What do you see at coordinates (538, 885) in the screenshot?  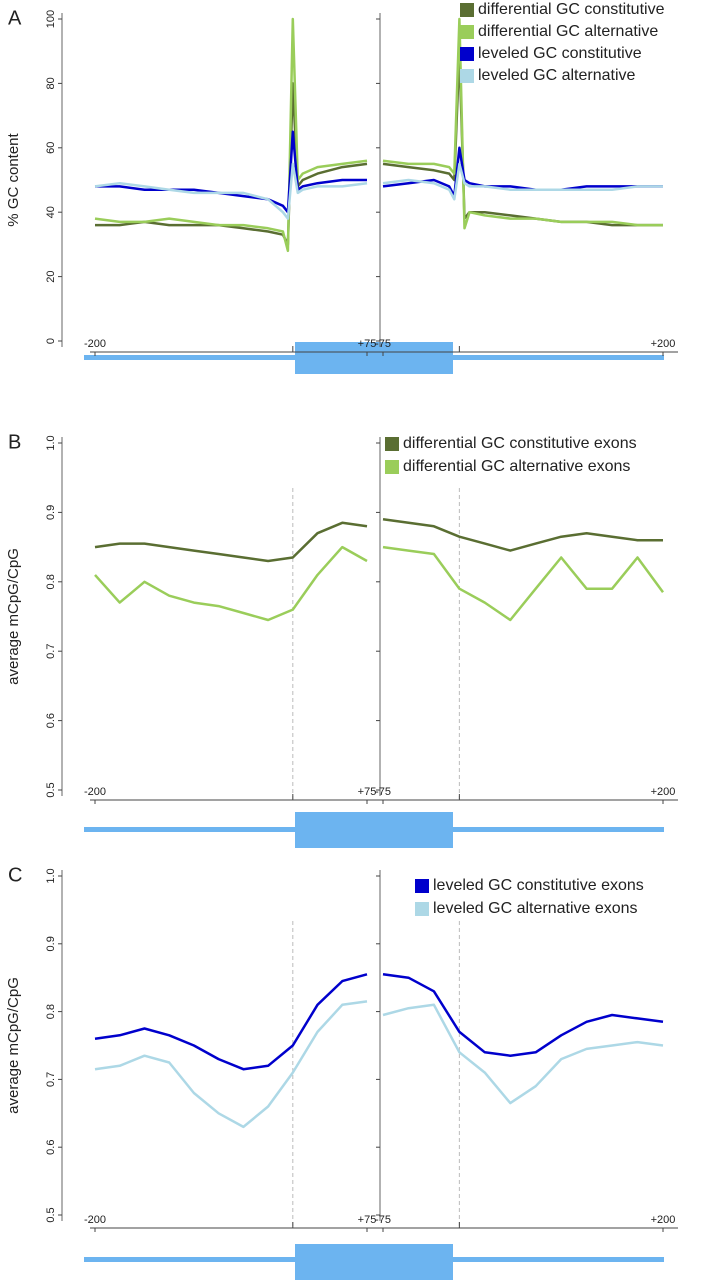 I see `legend-label: leveled GC constitutive exons` at bounding box center [538, 885].